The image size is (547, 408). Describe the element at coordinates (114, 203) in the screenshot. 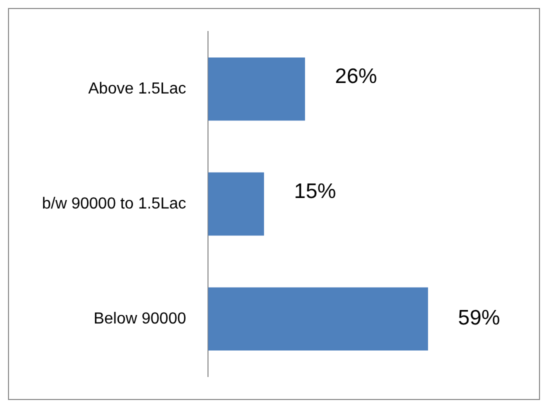

I see `y-tick-label: b/w 90000 to 1.5Lac` at that location.